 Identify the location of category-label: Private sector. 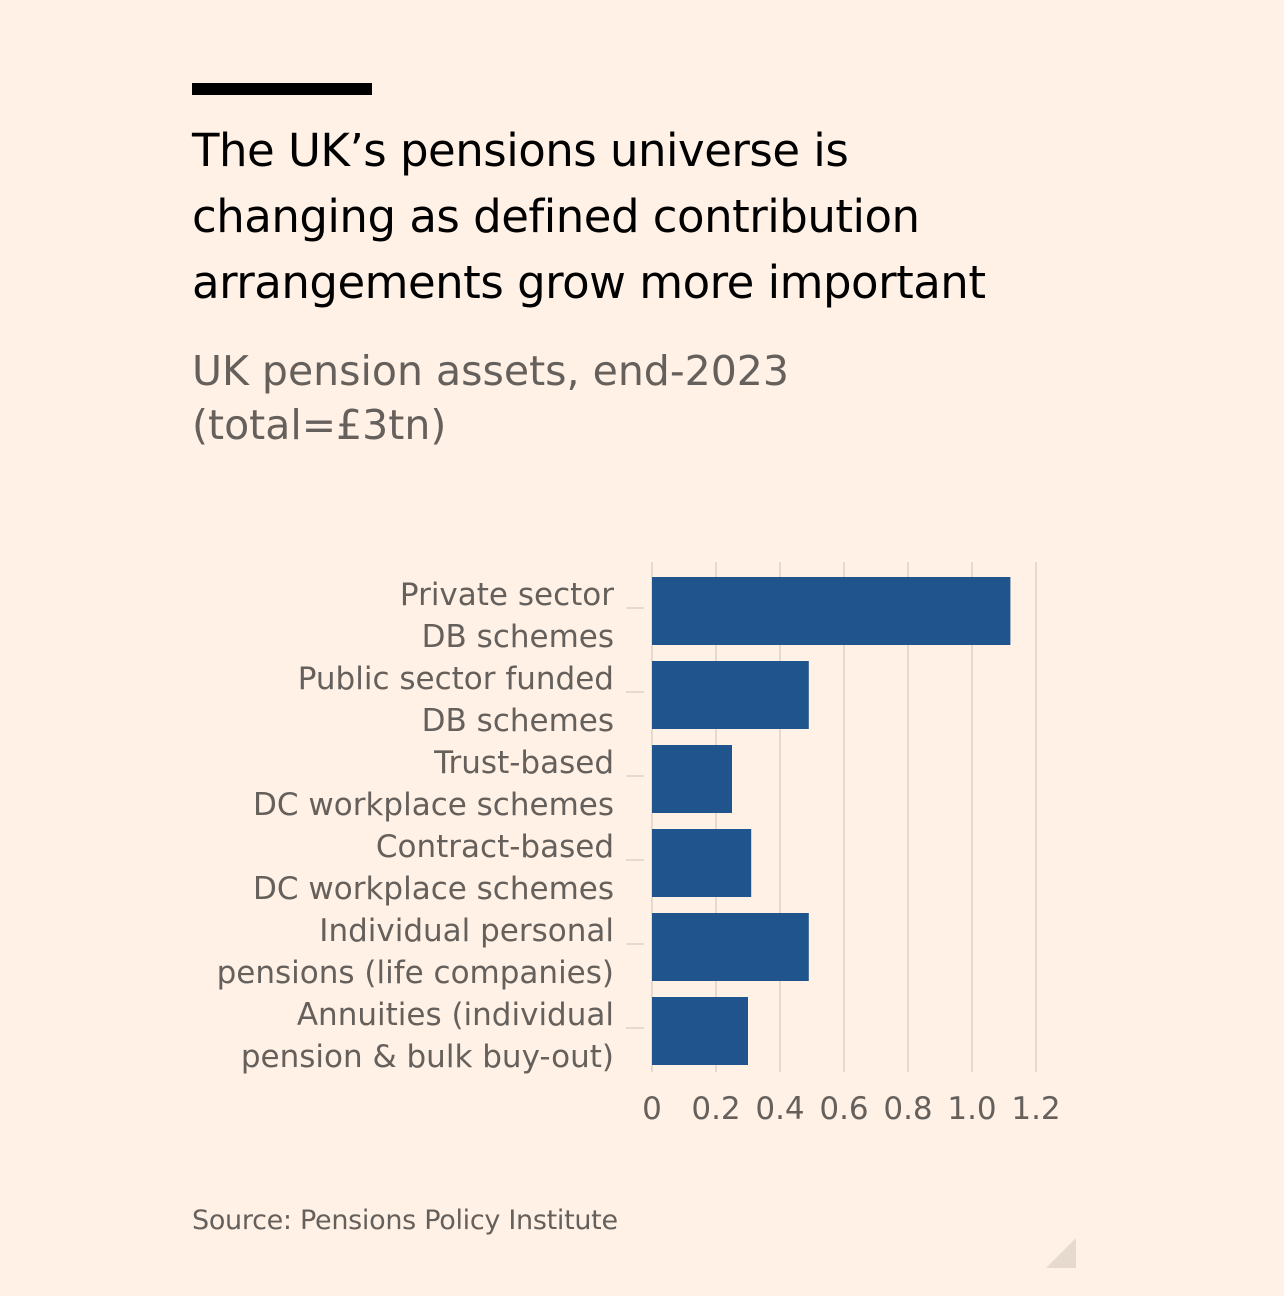
(507, 595).